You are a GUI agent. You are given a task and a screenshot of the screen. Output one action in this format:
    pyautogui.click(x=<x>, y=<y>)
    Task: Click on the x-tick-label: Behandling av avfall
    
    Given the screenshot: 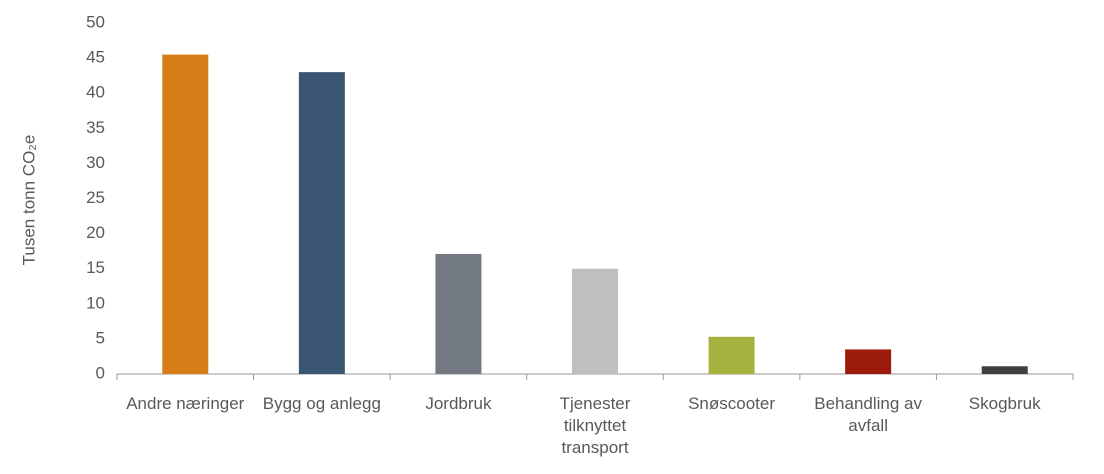 What is the action you would take?
    pyautogui.click(x=868, y=414)
    